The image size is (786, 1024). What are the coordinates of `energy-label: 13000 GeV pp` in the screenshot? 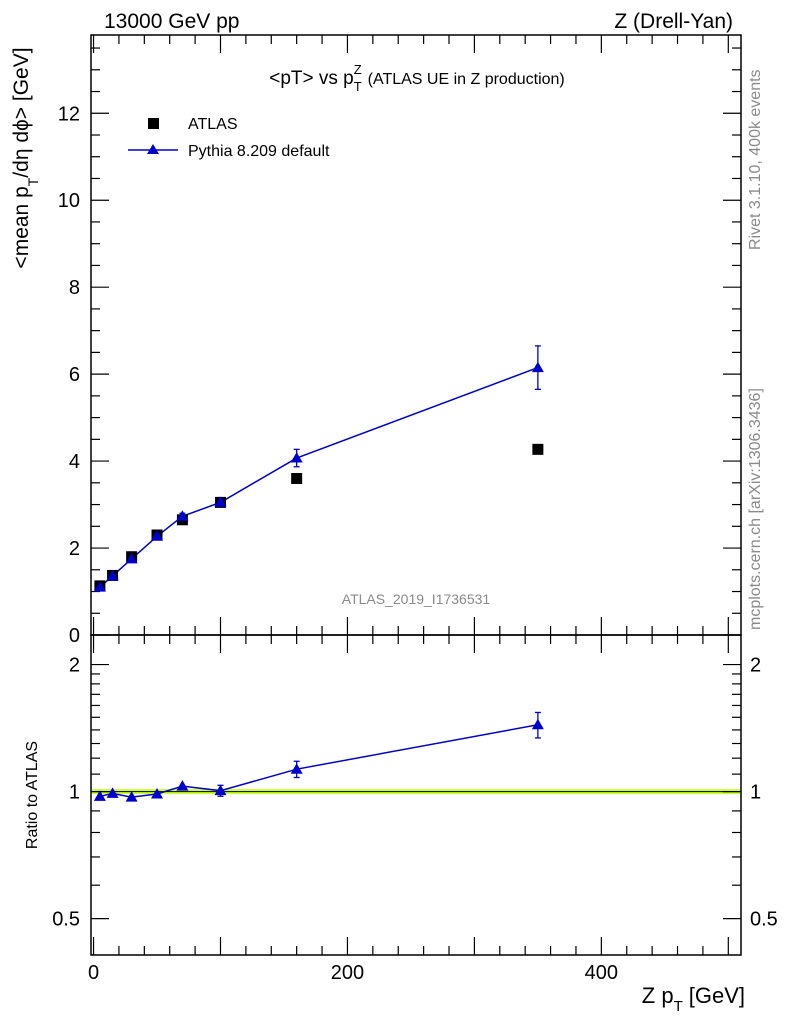 It's located at (171, 21).